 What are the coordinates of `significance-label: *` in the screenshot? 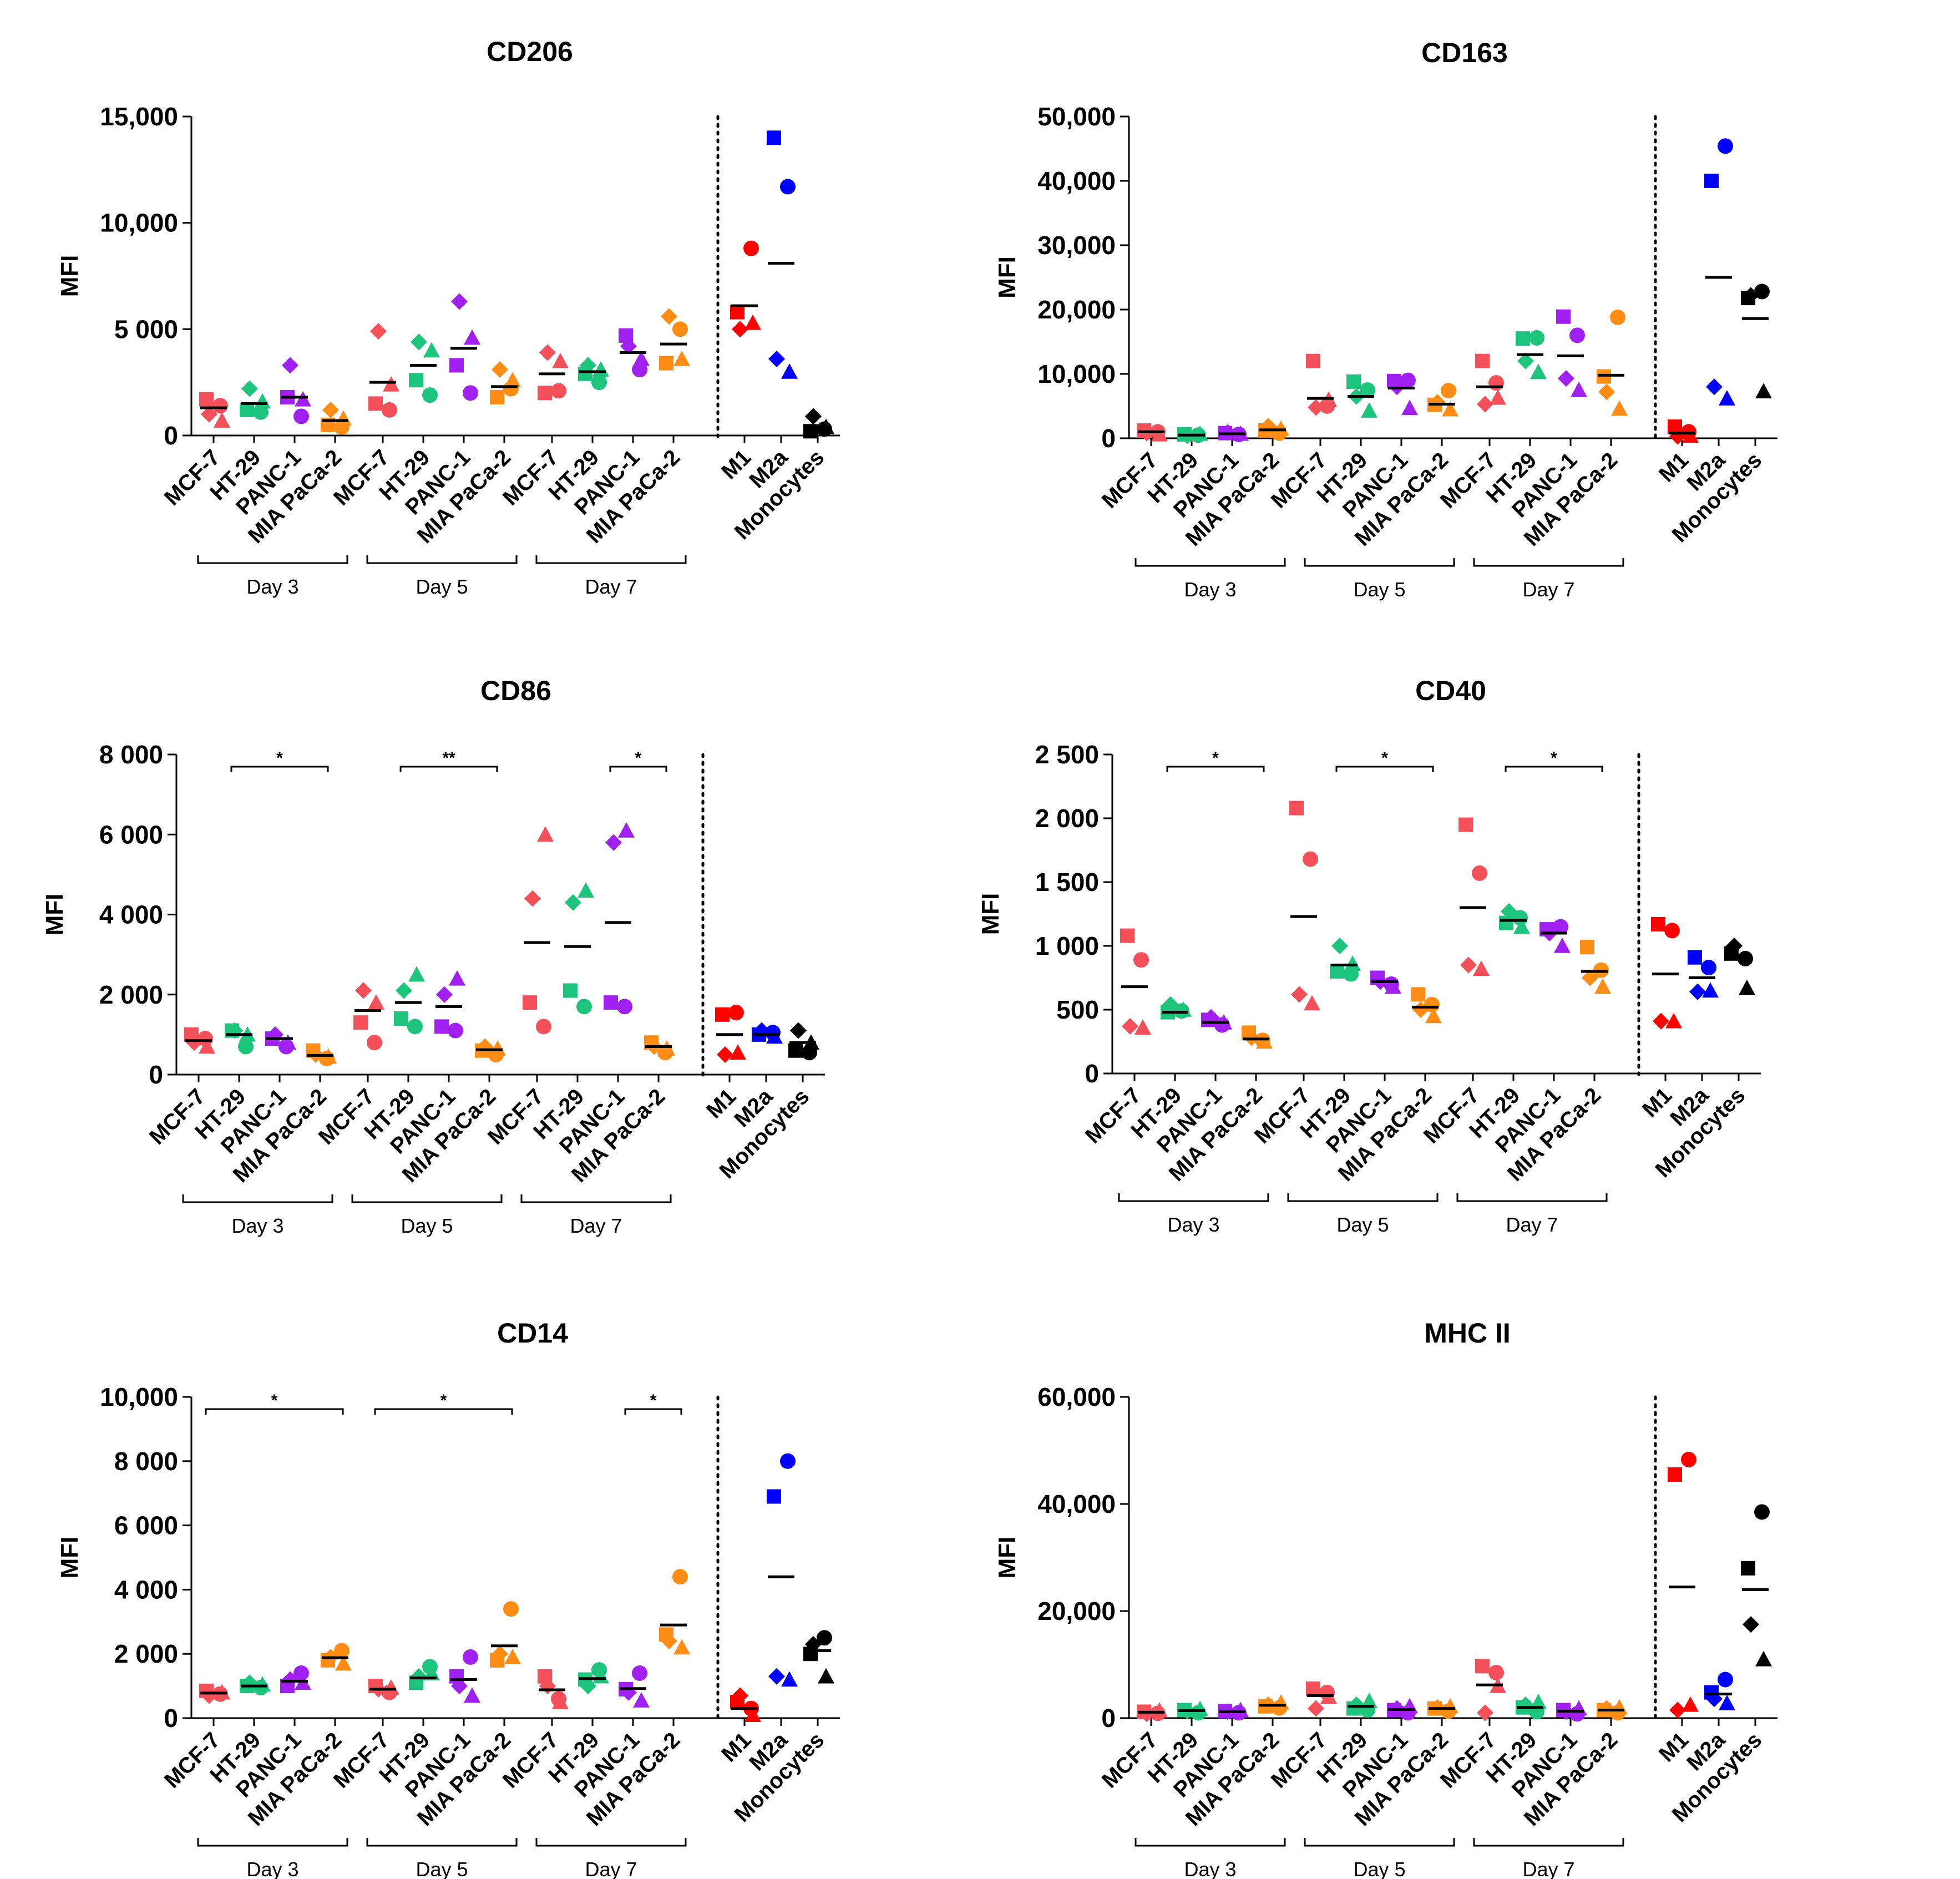 It's located at (443, 1400).